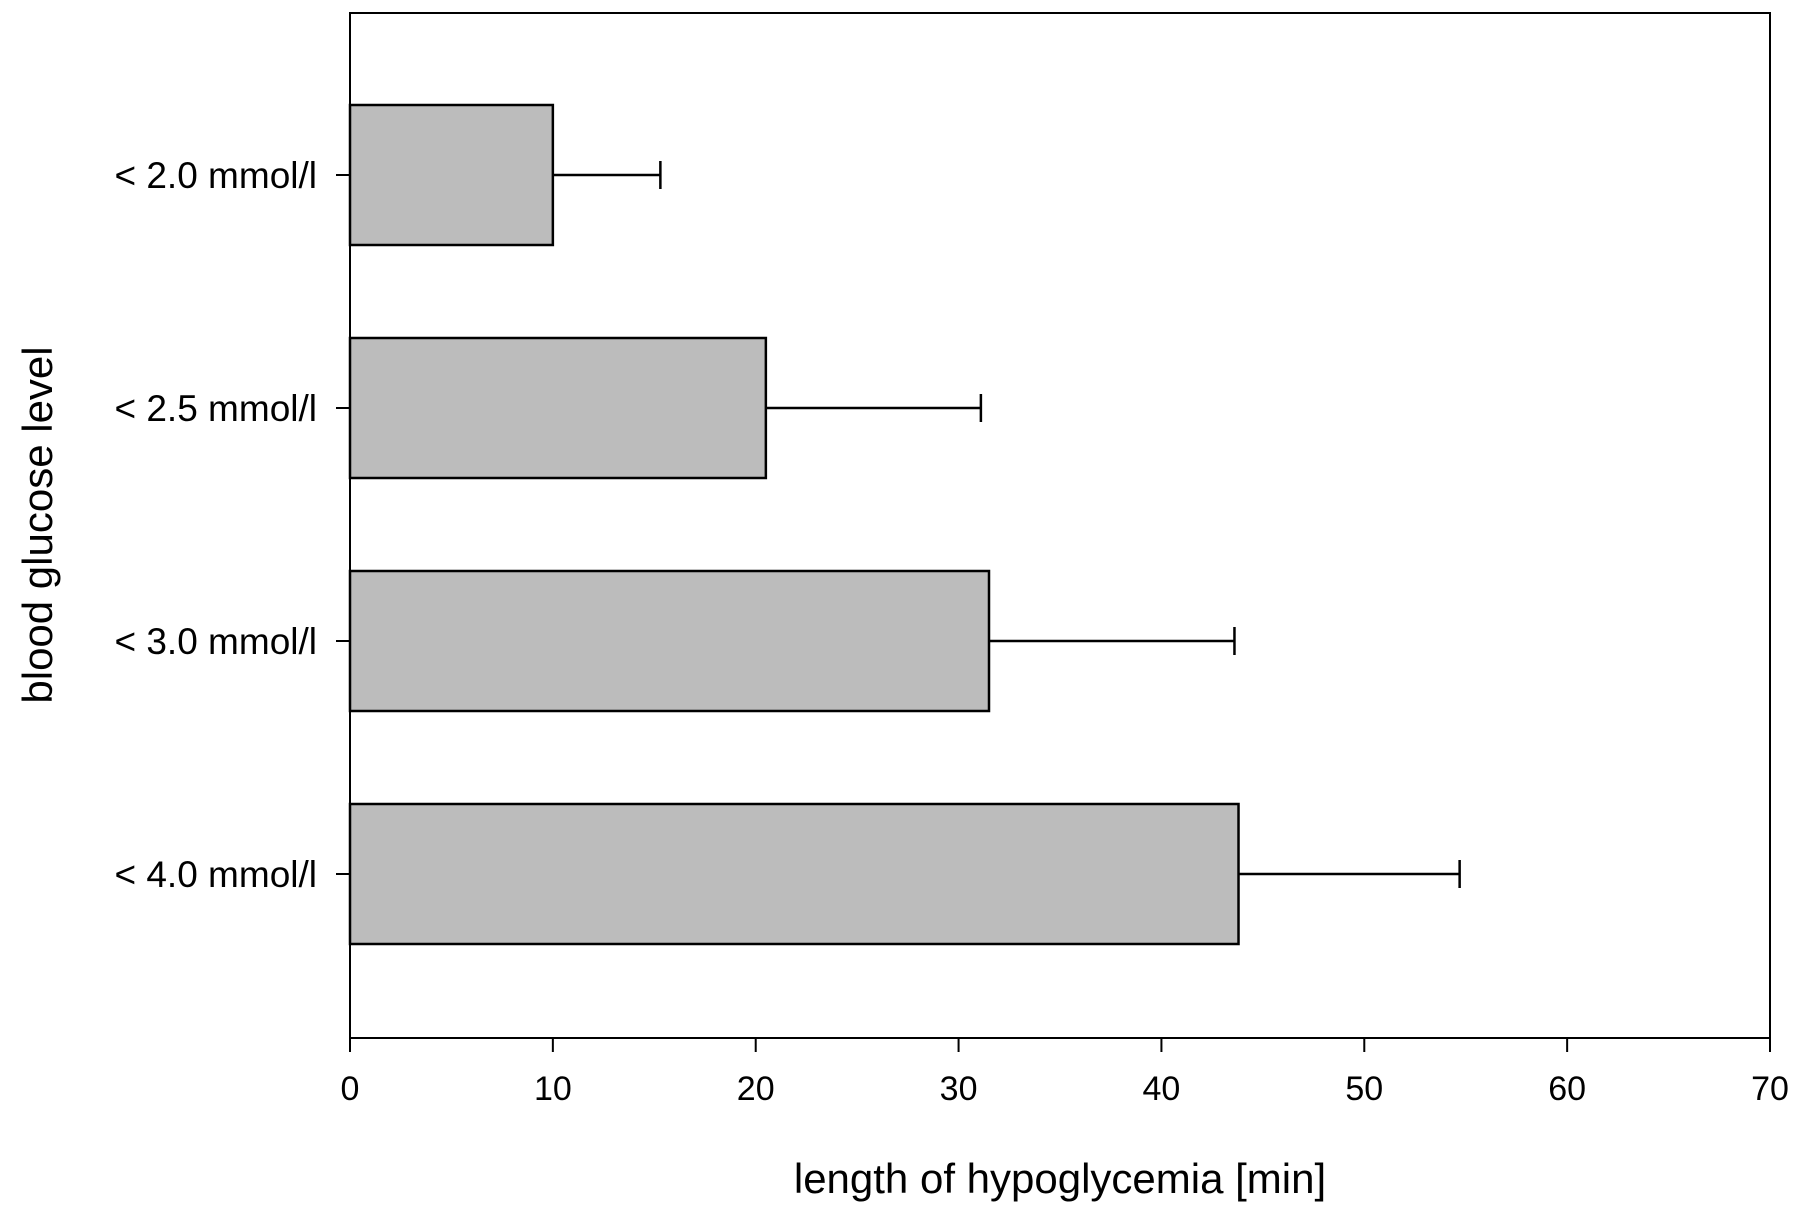 The width and height of the screenshot is (1800, 1209). What do you see at coordinates (1567, 1089) in the screenshot?
I see `x-tick-label: 60` at bounding box center [1567, 1089].